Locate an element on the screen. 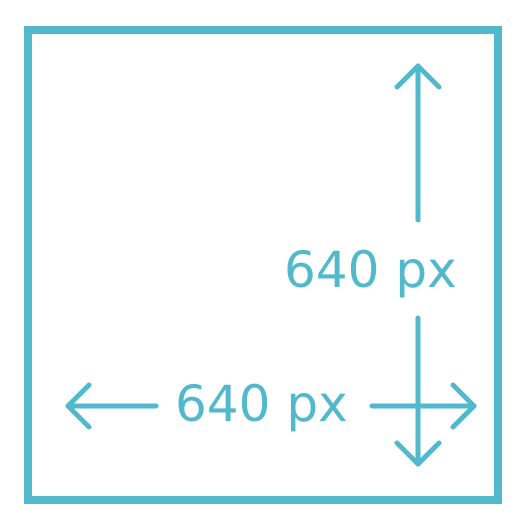  arrow-down-icon is located at coordinates (418, 453).